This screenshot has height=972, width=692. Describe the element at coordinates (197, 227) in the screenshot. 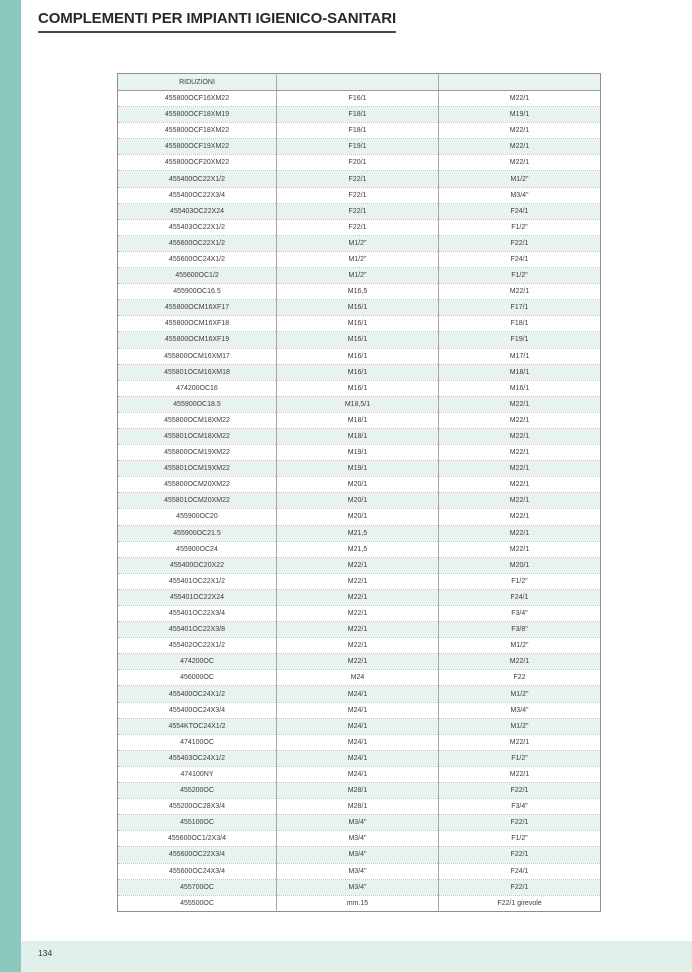

I see `table-cell: 455403OC22X1/2` at that location.